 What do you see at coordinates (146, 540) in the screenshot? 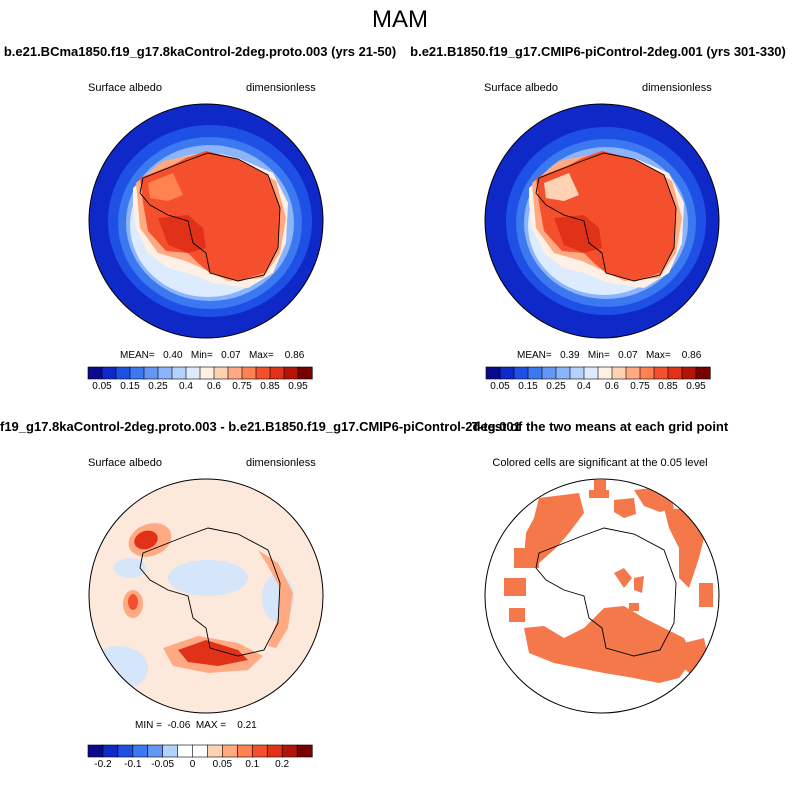
I see `anomaly-peak-weddell` at bounding box center [146, 540].